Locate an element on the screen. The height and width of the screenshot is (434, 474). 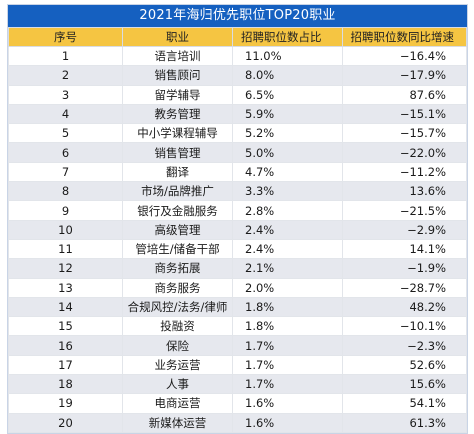
growth-cell: −2.3% is located at coordinates (404, 345).